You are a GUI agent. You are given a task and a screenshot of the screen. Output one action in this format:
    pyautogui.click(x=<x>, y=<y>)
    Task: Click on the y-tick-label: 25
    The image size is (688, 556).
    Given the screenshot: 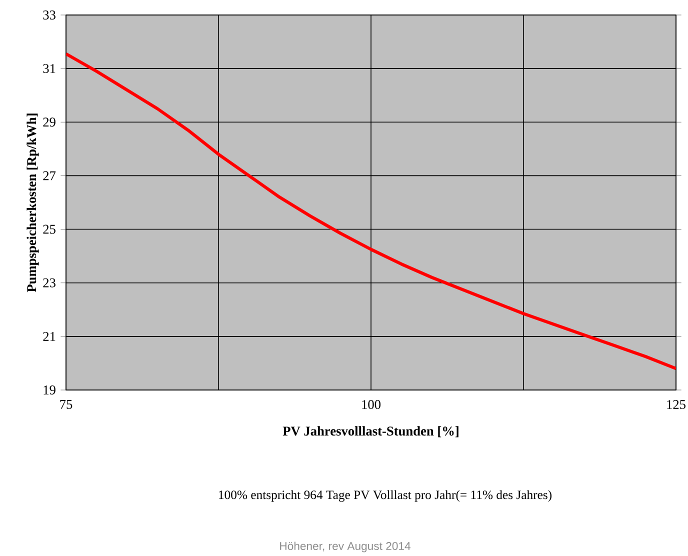 What is the action you would take?
    pyautogui.click(x=49, y=229)
    